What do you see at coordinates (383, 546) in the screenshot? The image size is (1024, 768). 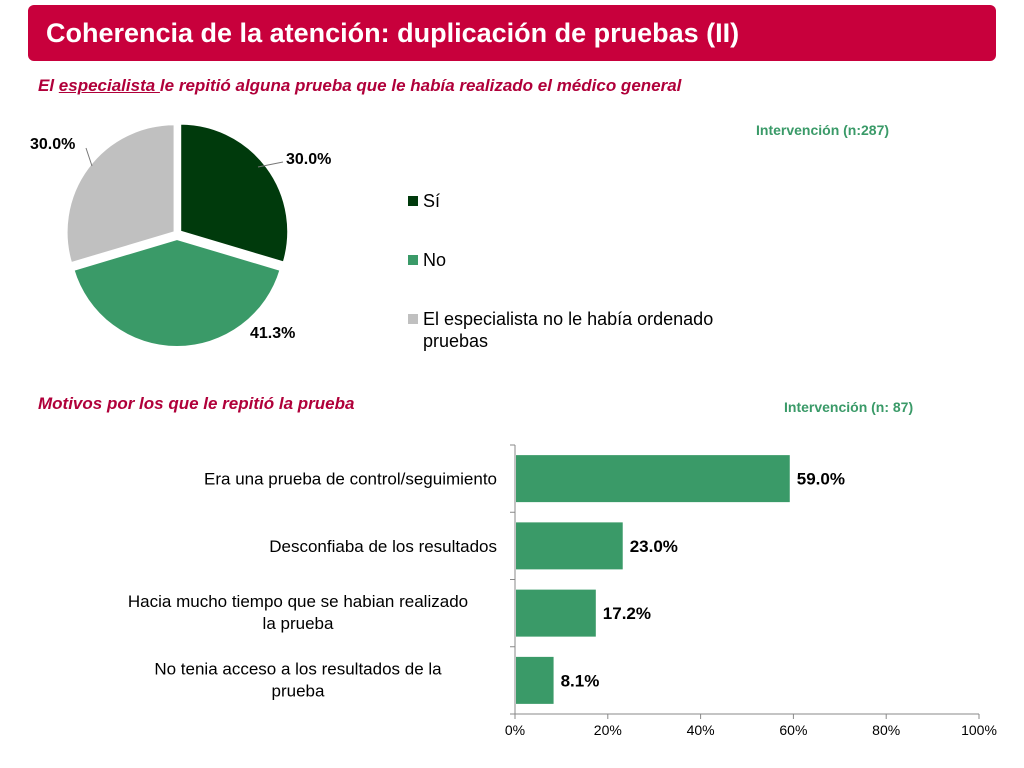 I see `y-category-label: Desconfiaba de los resultados` at bounding box center [383, 546].